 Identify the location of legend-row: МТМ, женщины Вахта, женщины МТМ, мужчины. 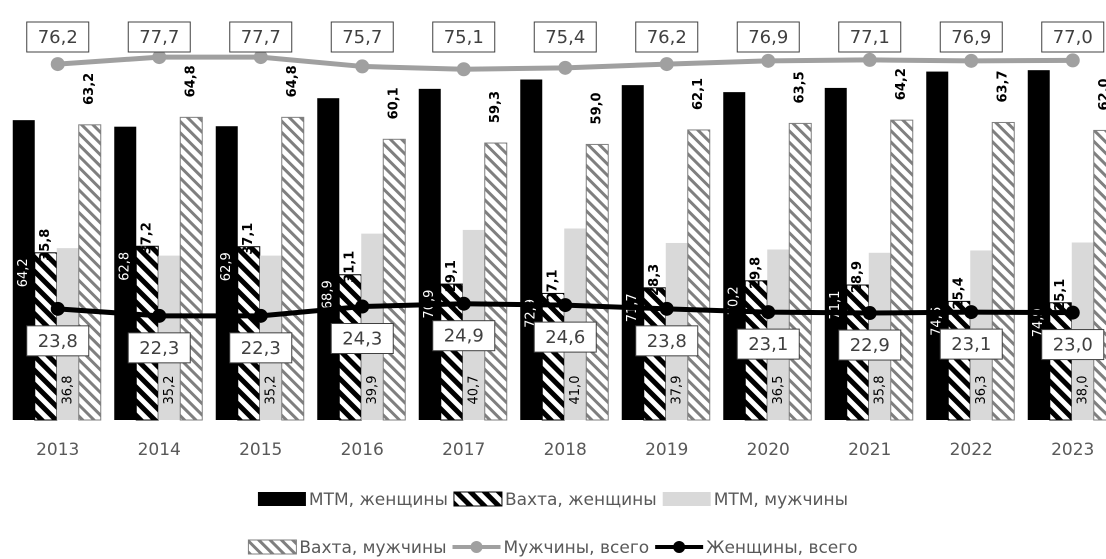
(552, 500).